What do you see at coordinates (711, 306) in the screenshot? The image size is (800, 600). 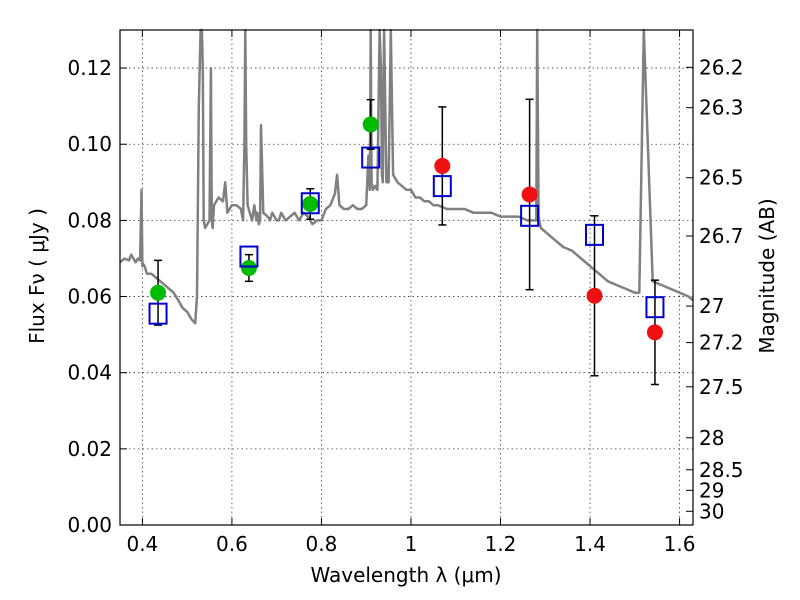 I see `right-tick-label: 27` at bounding box center [711, 306].